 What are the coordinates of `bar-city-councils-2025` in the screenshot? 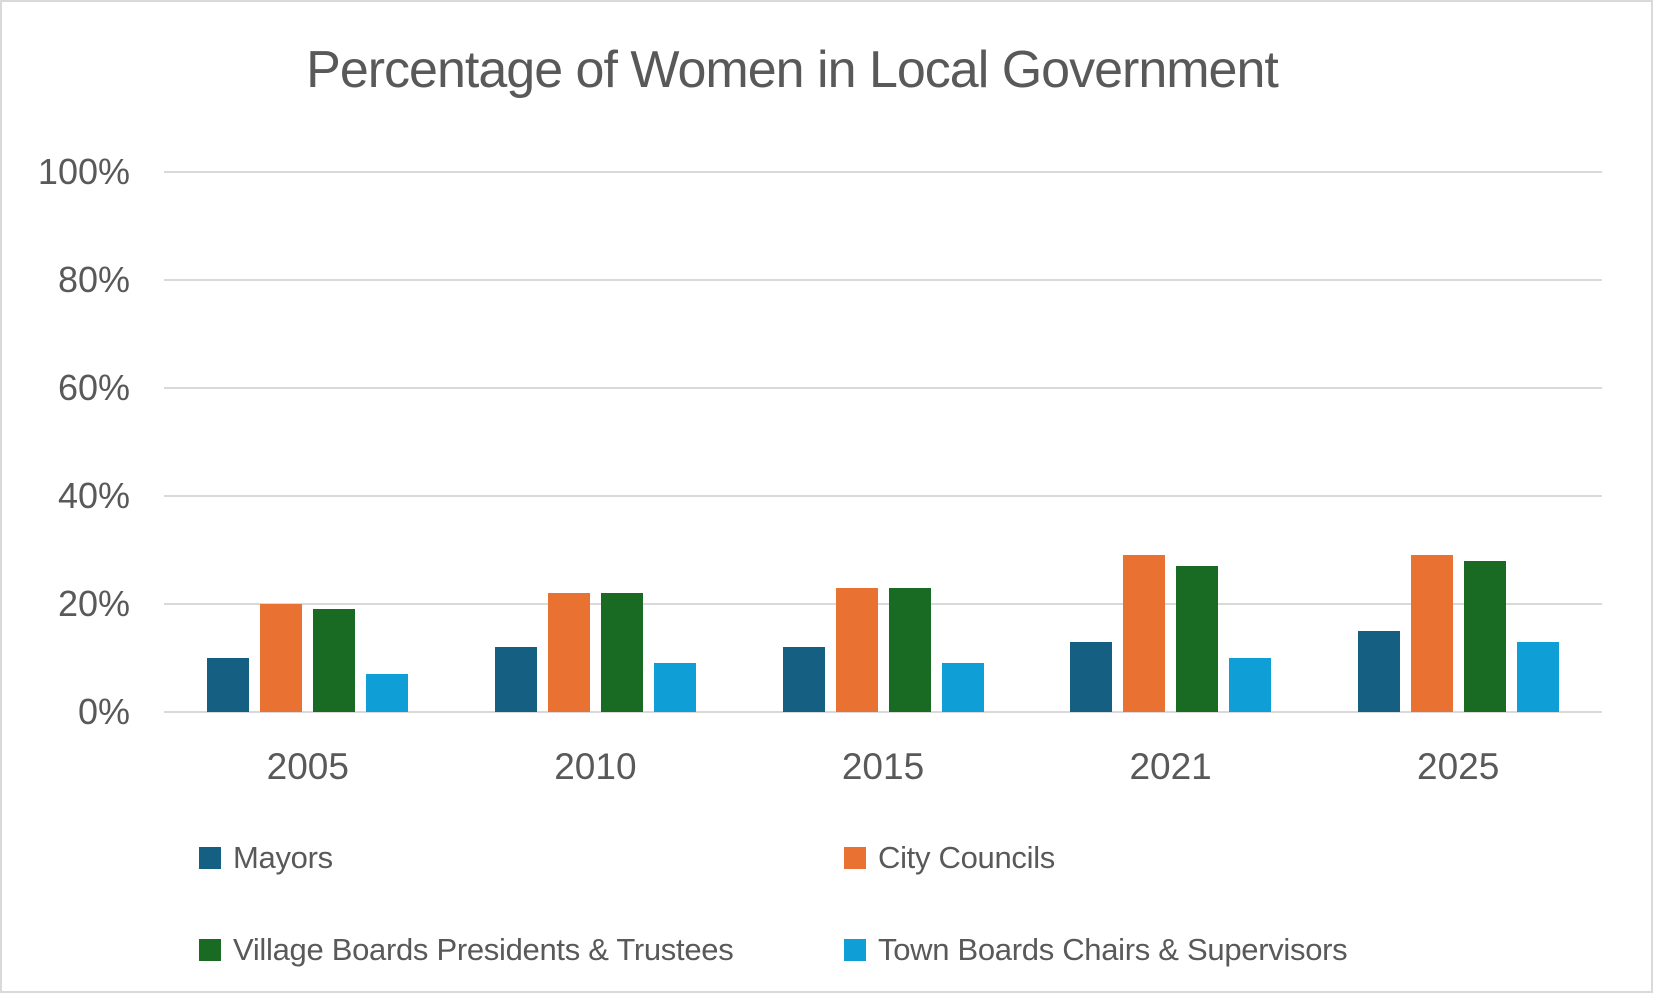 It's located at (1431, 633).